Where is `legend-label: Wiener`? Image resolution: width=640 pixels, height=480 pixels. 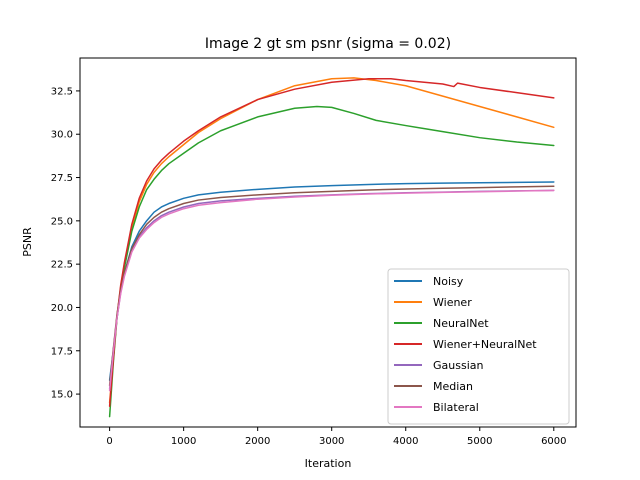
legend-label: Wiener is located at coordinates (452, 302).